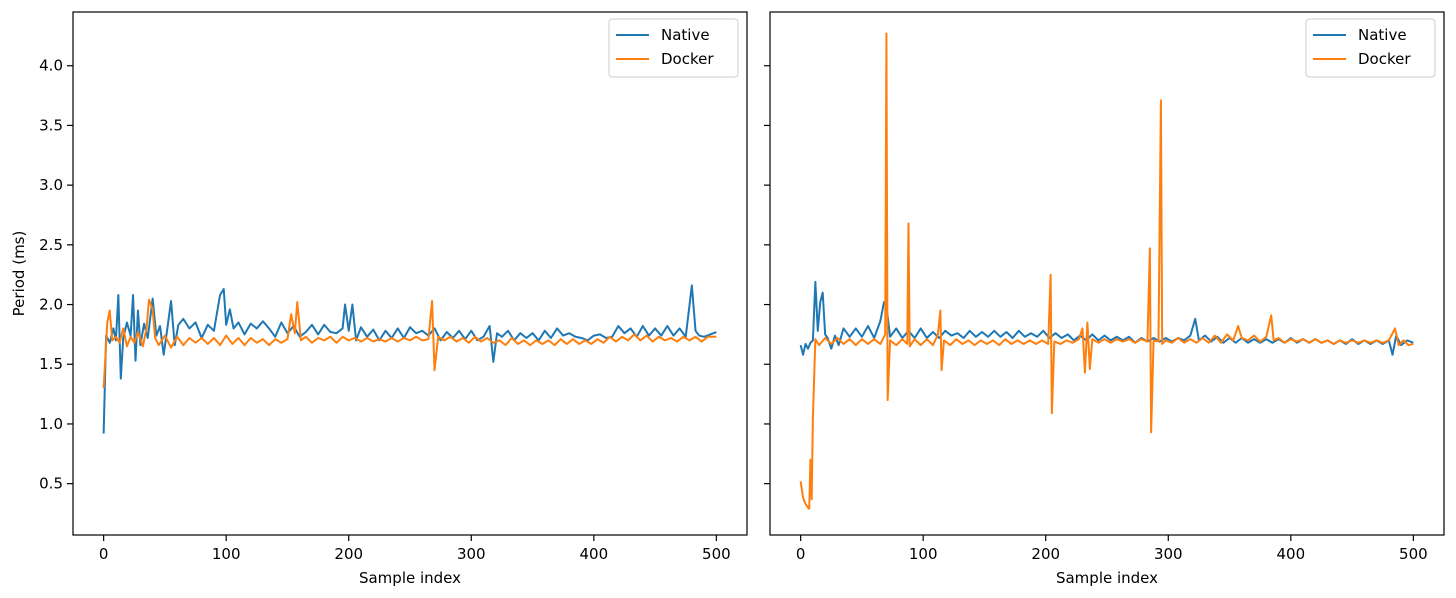 The image size is (1456, 598). Describe the element at coordinates (51, 185) in the screenshot. I see `y-tick-label: 3.0` at that location.